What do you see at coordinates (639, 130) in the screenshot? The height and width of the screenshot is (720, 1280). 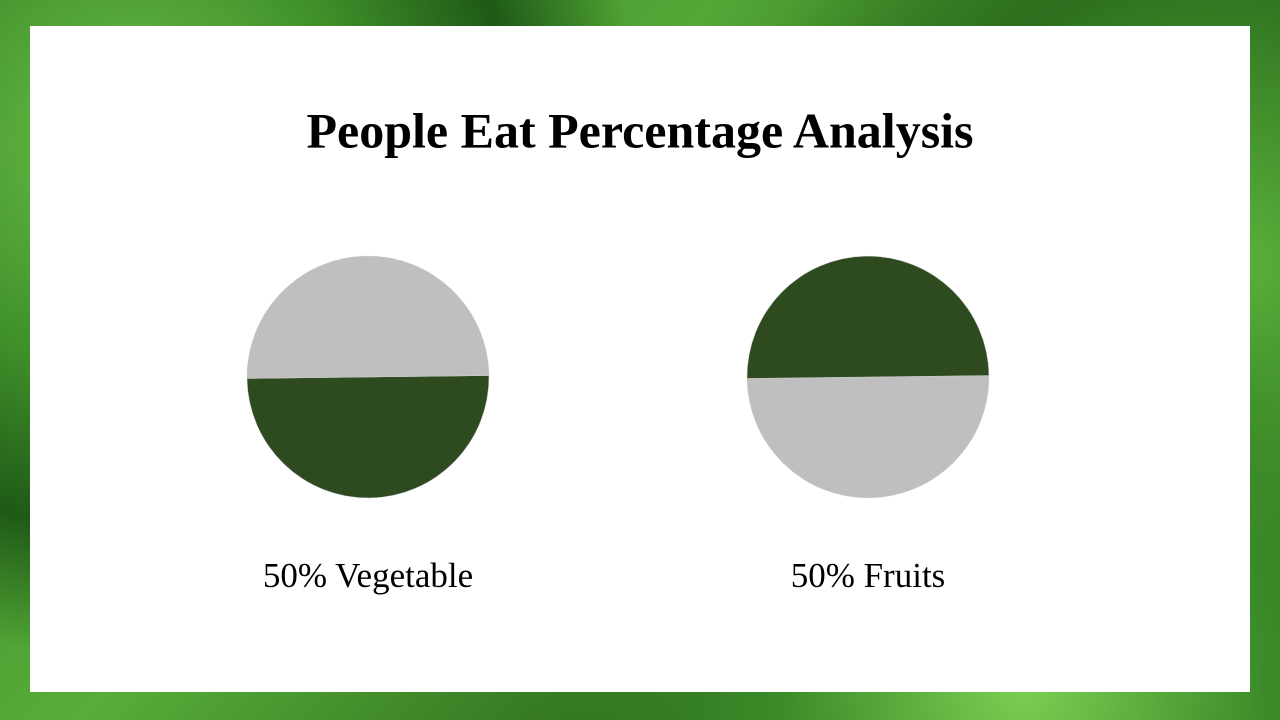 I see `slide-title: People Eat Percentage Analysis` at bounding box center [639, 130].